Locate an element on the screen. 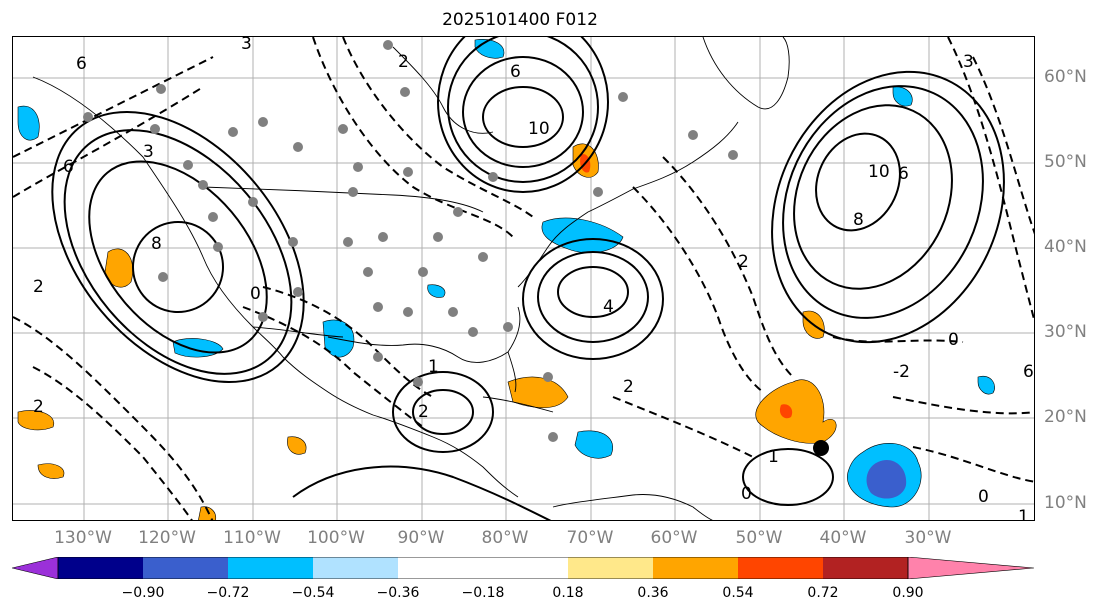 This screenshot has height=615, width=1105. shade-cyan-carib is located at coordinates (593, 444).